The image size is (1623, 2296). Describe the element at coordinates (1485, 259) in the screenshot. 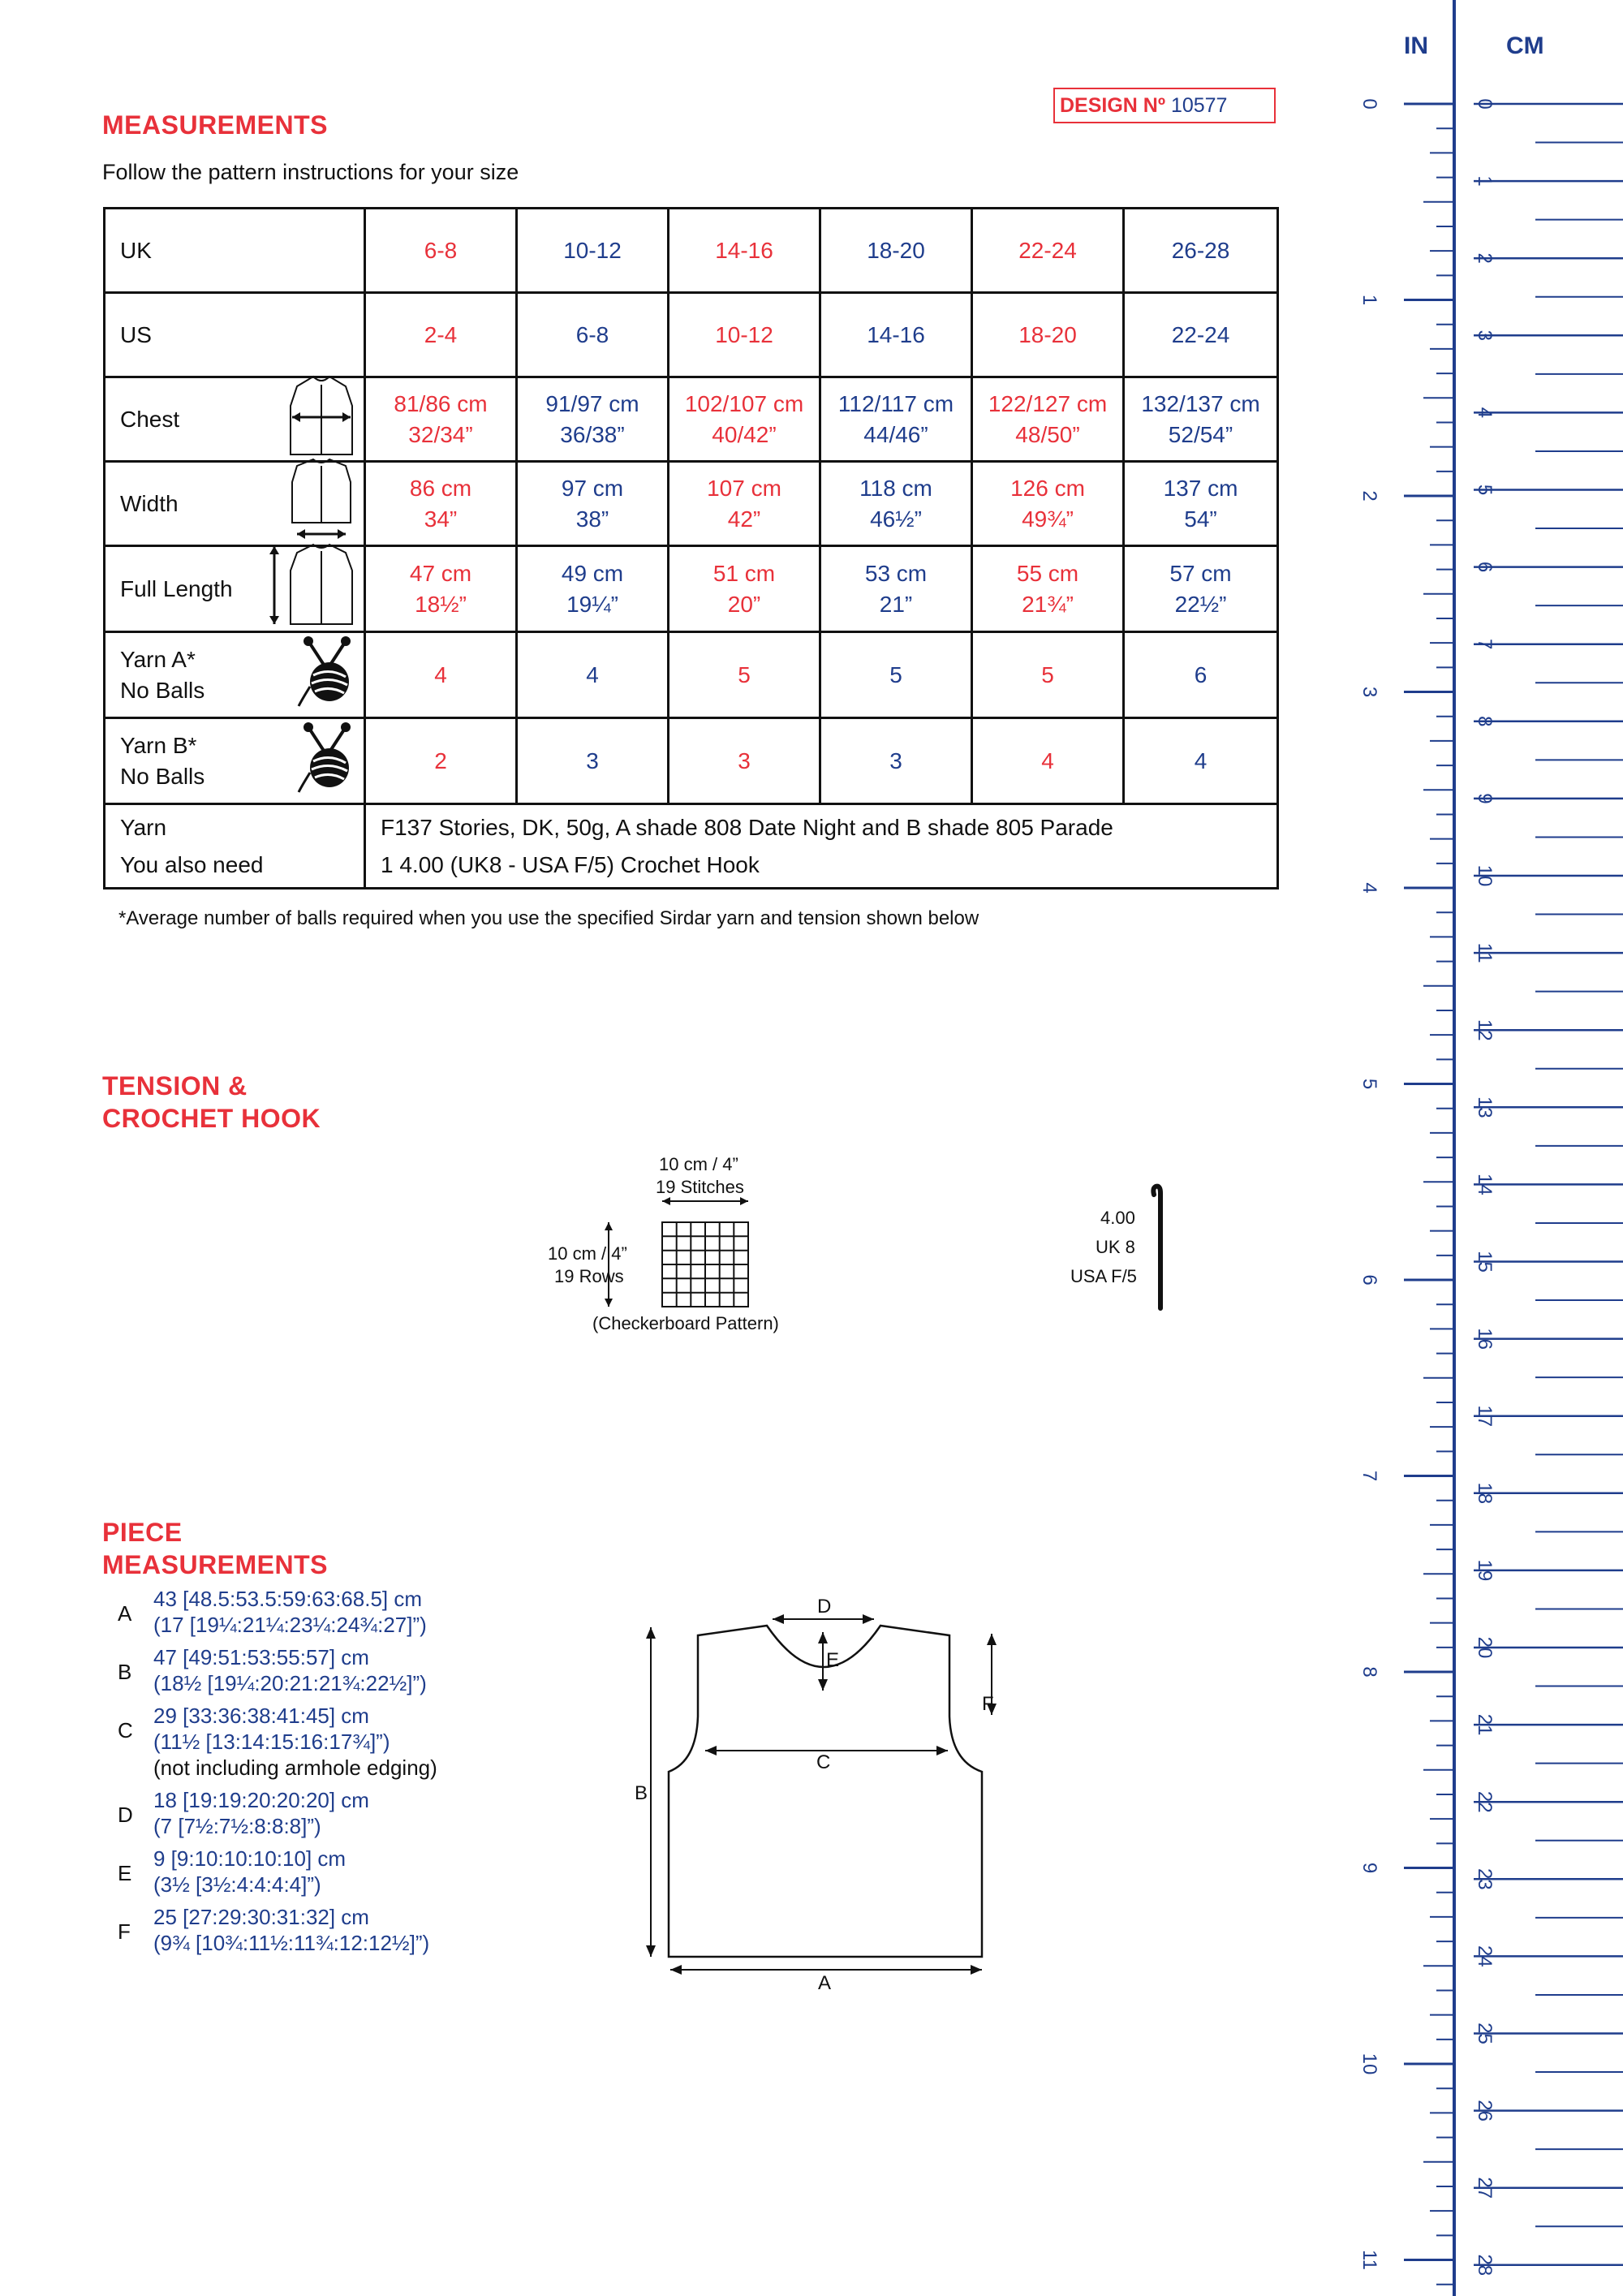

I see `cm-number: 2` at that location.